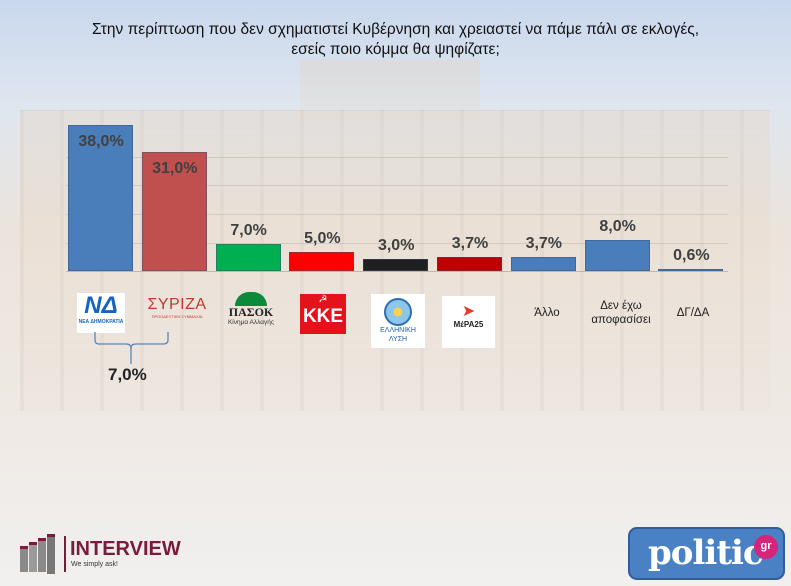 Image resolution: width=791 pixels, height=586 pixels. I want to click on x-axis-line, so click(397, 271).